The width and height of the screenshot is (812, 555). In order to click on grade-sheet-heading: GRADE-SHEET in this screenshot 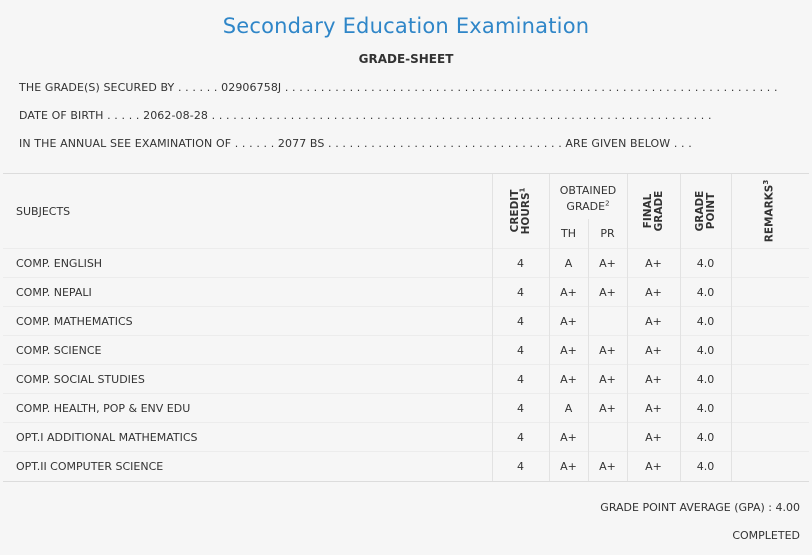, I will do `click(406, 59)`.